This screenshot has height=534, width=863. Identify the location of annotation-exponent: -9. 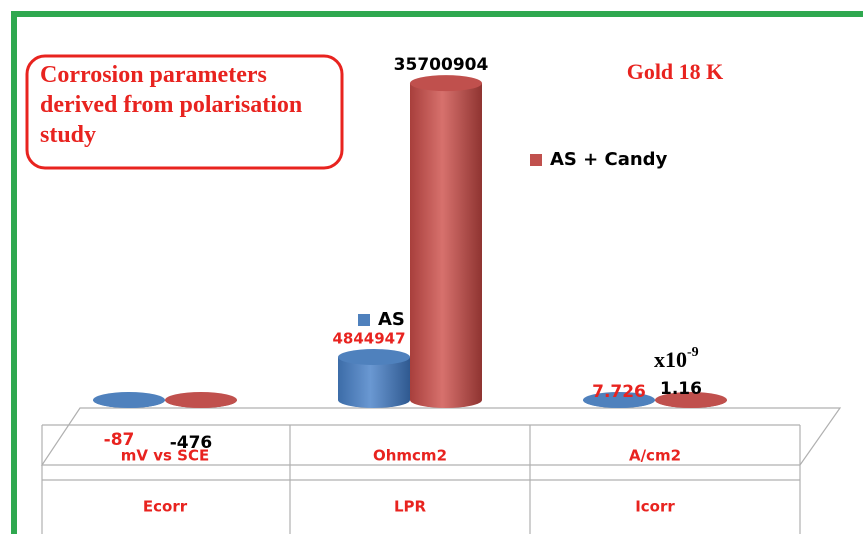
(693, 352).